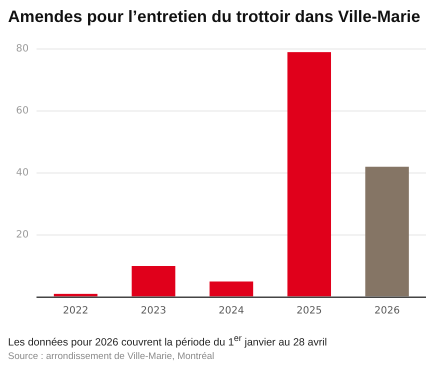 The width and height of the screenshot is (440, 388). I want to click on x-tick-label: 2026, so click(387, 311).